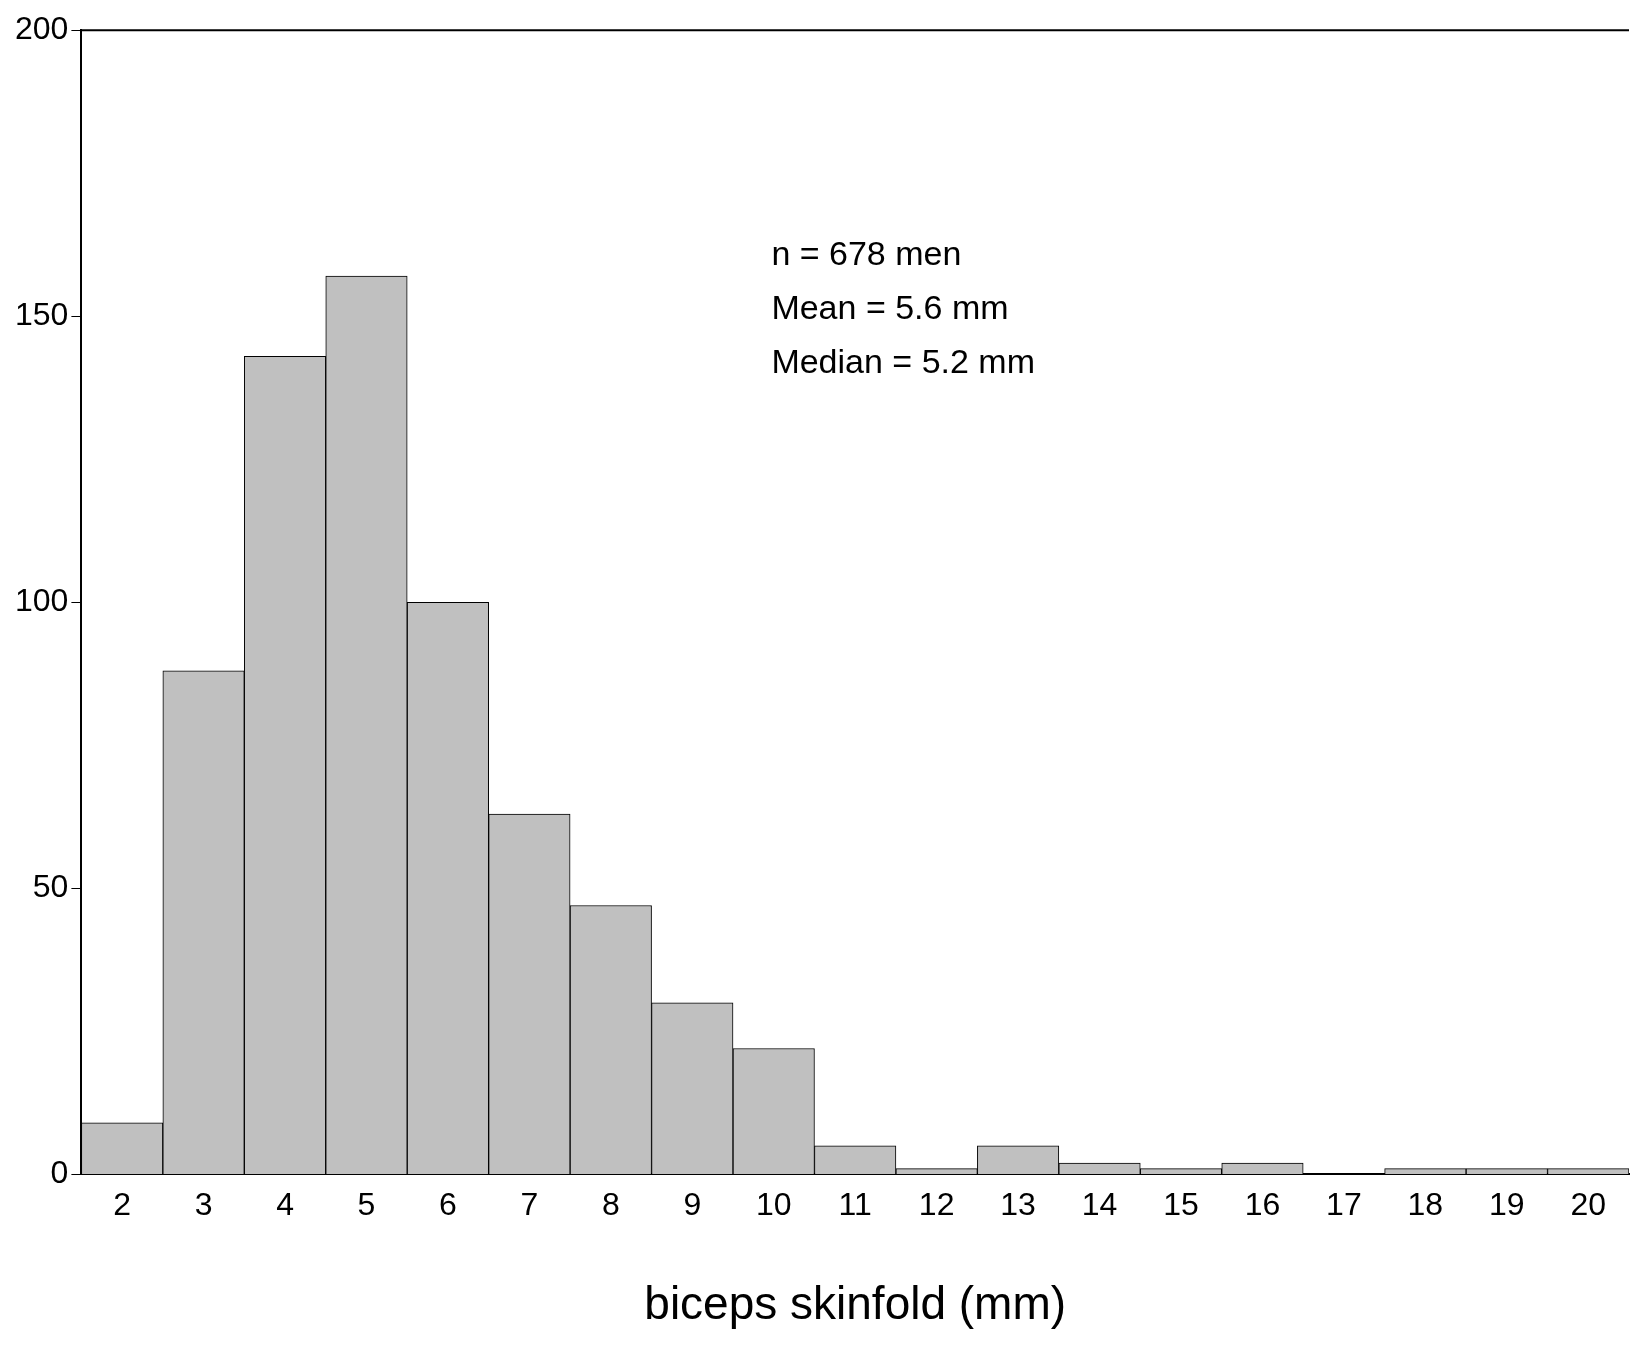  What do you see at coordinates (1018, 1204) in the screenshot?
I see `x-tick-label: 13` at bounding box center [1018, 1204].